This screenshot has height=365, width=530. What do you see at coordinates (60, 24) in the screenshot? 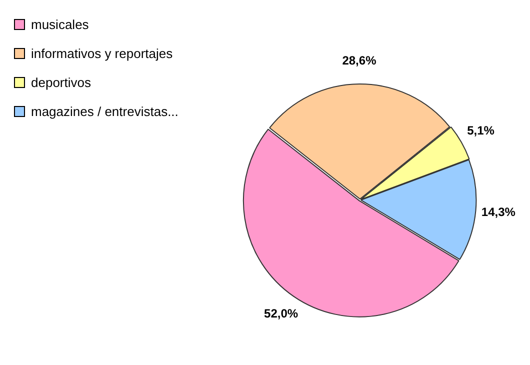
I see `legend-label: musicales` at bounding box center [60, 24].